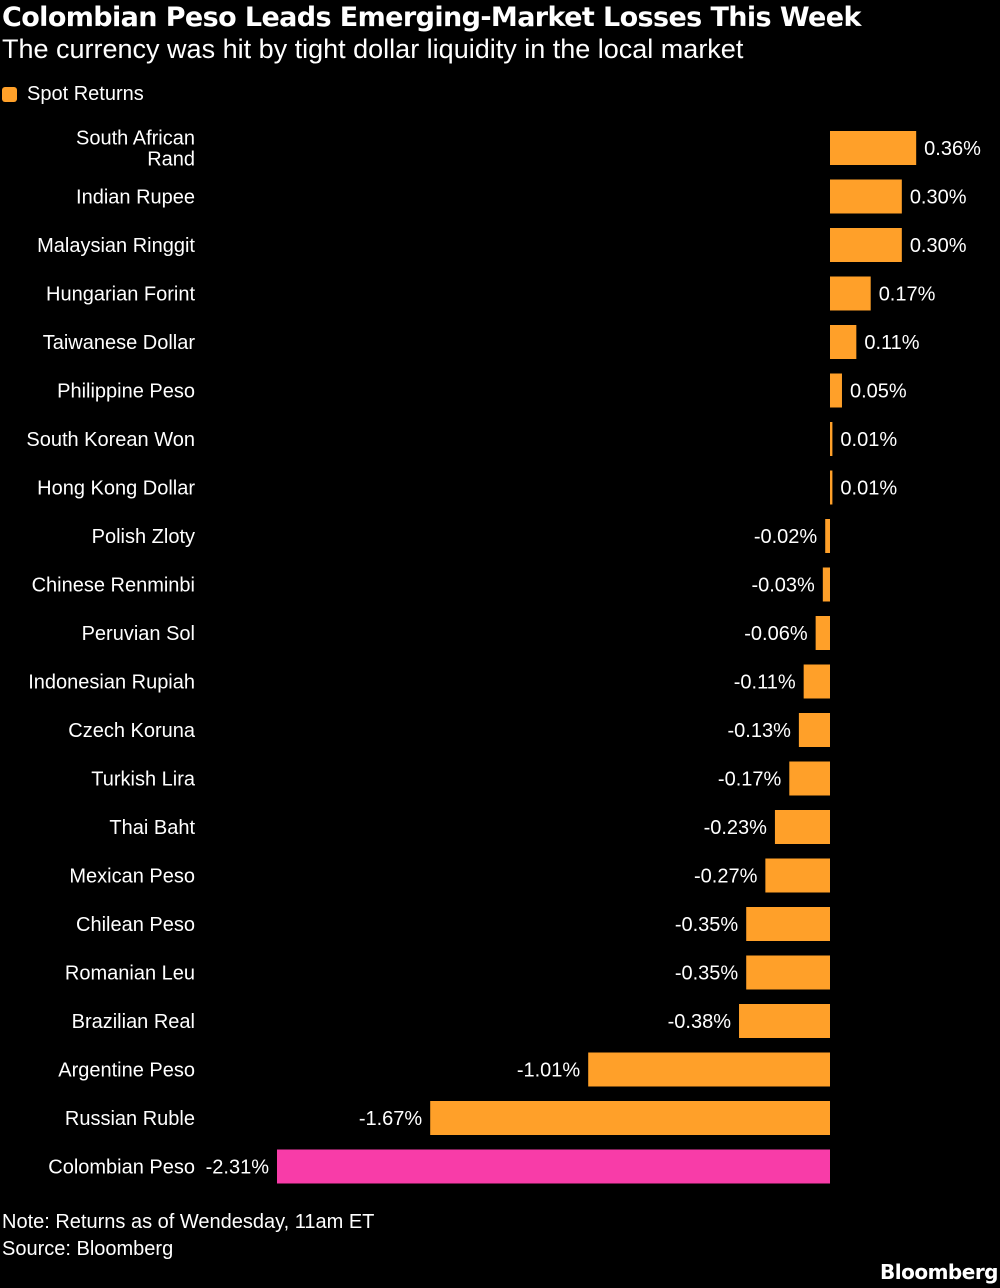  What do you see at coordinates (776, 634) in the screenshot?
I see `value-label: -0.06%` at bounding box center [776, 634].